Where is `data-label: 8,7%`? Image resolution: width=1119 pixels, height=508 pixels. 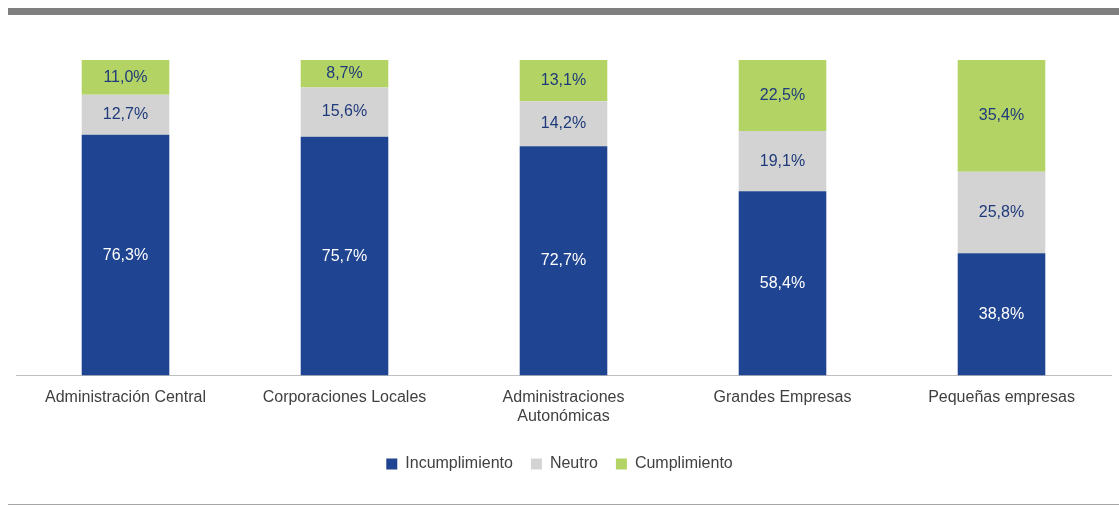
data-label: 8,7% is located at coordinates (344, 73).